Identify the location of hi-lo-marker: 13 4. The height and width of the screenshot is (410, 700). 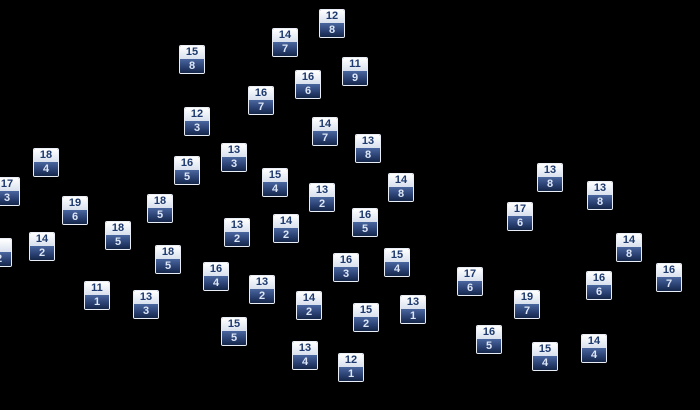
(305, 355).